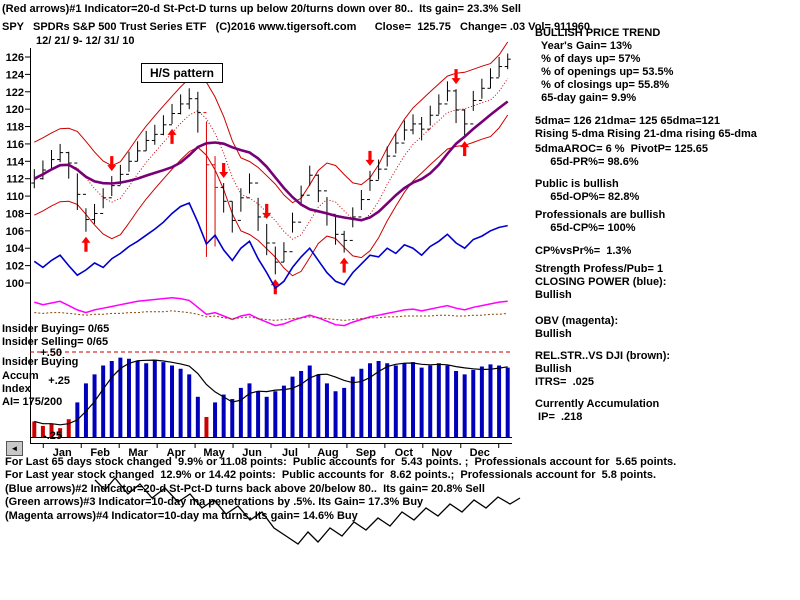  What do you see at coordinates (404, 453) in the screenshot?
I see `svg-text: Oct` at bounding box center [404, 453].